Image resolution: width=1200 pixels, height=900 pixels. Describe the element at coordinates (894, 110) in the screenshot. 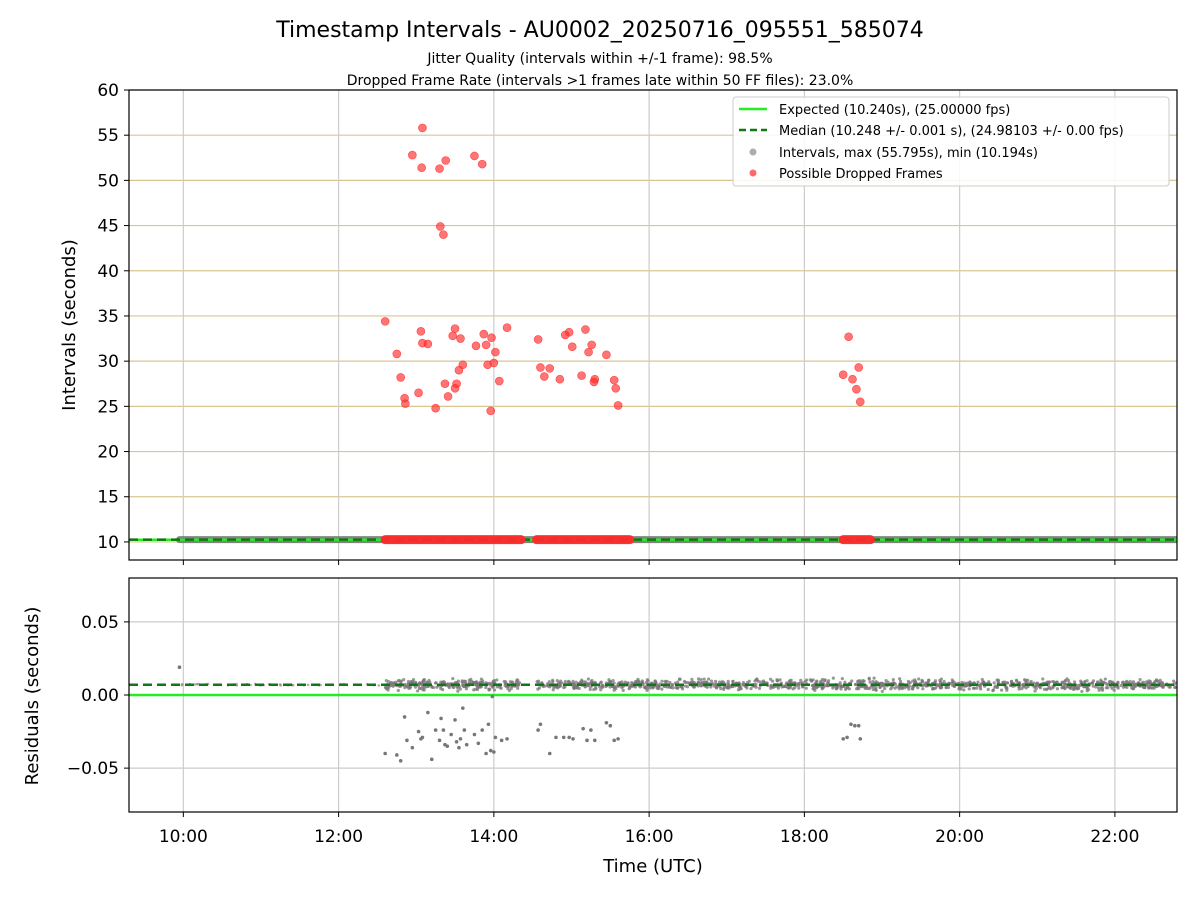

I see `legend-expected-label: Expected (10.240s), (25.00000 fps)` at that location.